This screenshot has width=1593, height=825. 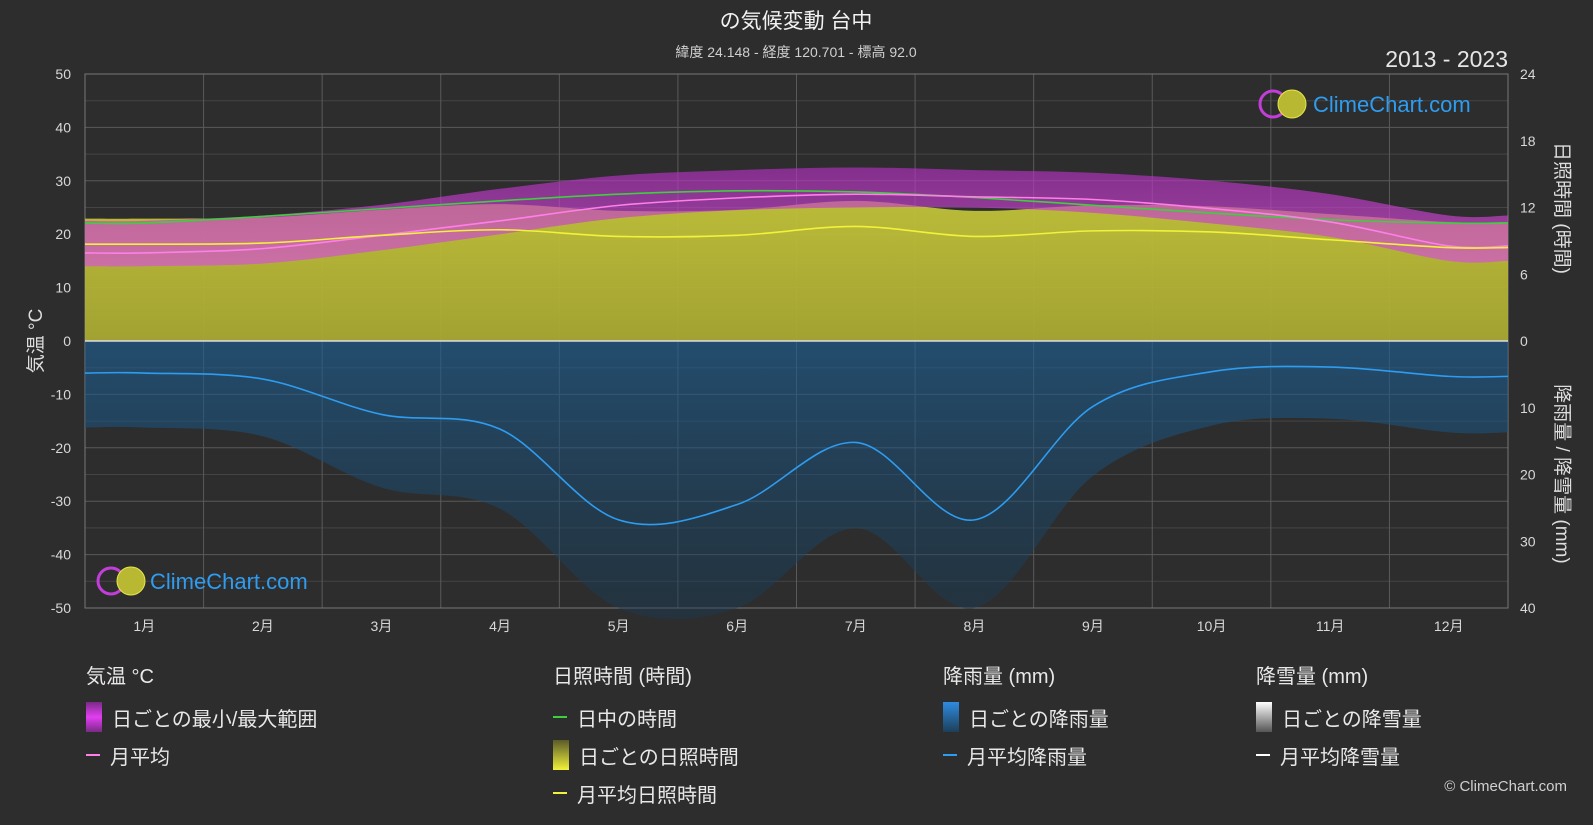 I want to click on legend-temp-avg-label: 月平均, so click(x=140, y=757).